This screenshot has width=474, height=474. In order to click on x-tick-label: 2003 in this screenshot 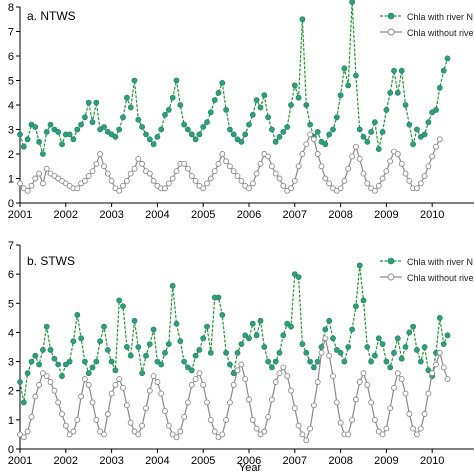, I will do `click(111, 215)`.